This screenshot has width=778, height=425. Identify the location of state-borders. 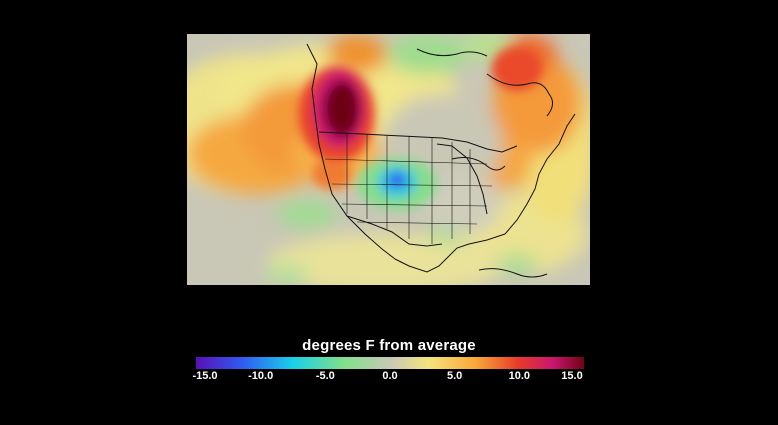
(408, 189).